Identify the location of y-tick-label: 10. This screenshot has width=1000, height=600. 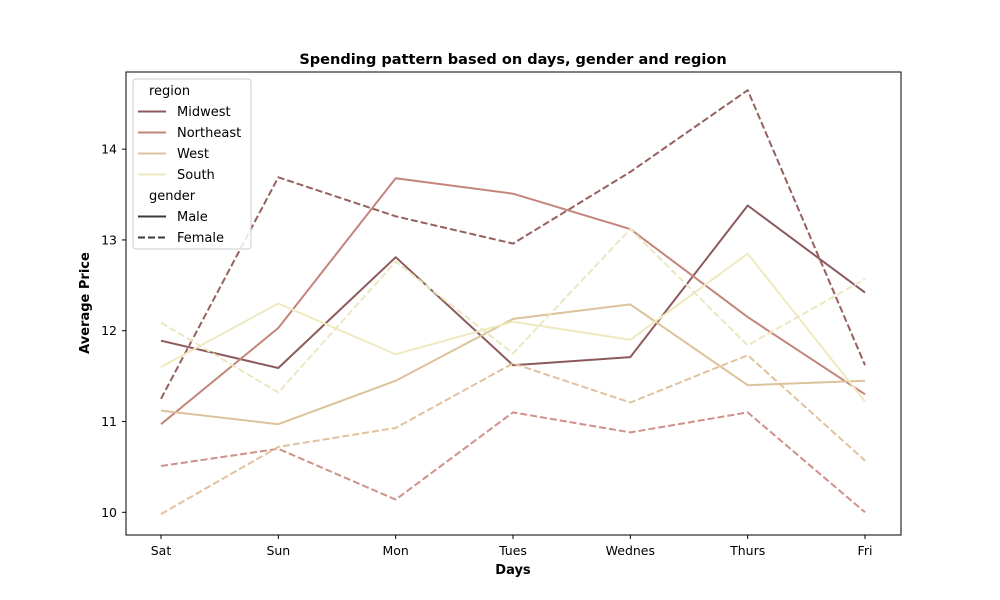
(109, 512).